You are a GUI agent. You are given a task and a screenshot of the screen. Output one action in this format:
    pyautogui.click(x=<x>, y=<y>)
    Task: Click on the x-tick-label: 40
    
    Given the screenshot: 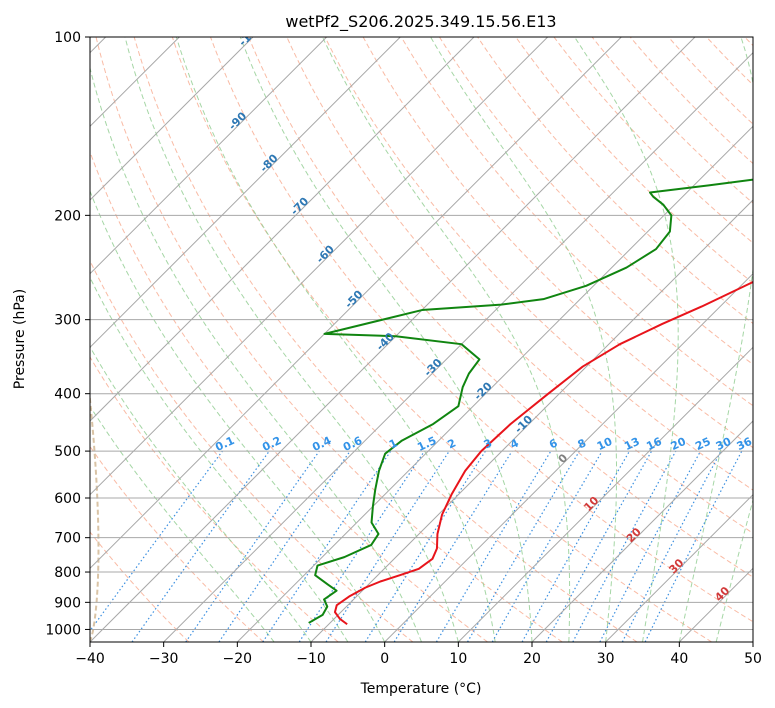 What is the action you would take?
    pyautogui.click(x=679, y=659)
    